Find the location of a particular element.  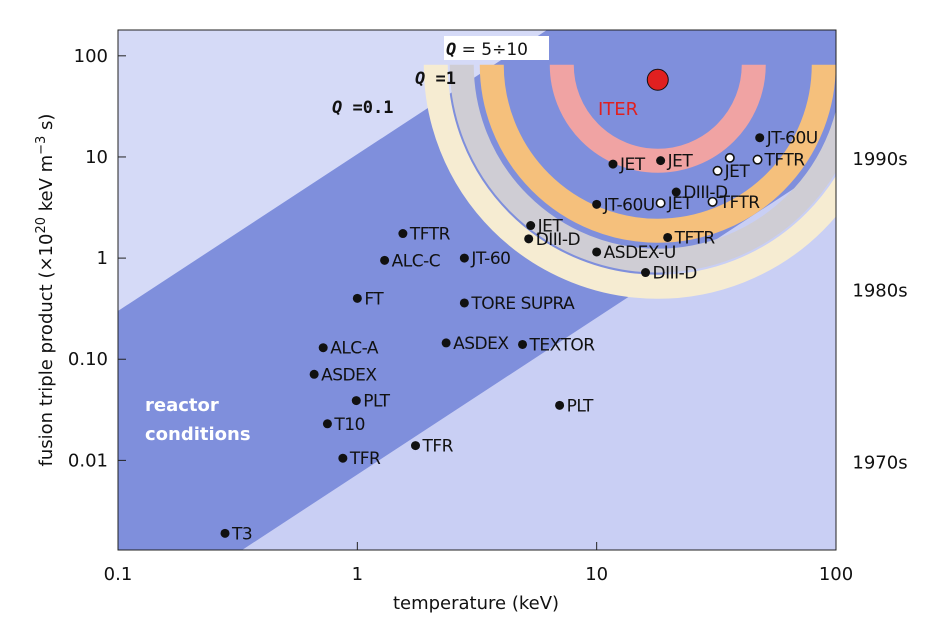

q-label-5-10: Q = 5÷10 is located at coordinates (496, 48).